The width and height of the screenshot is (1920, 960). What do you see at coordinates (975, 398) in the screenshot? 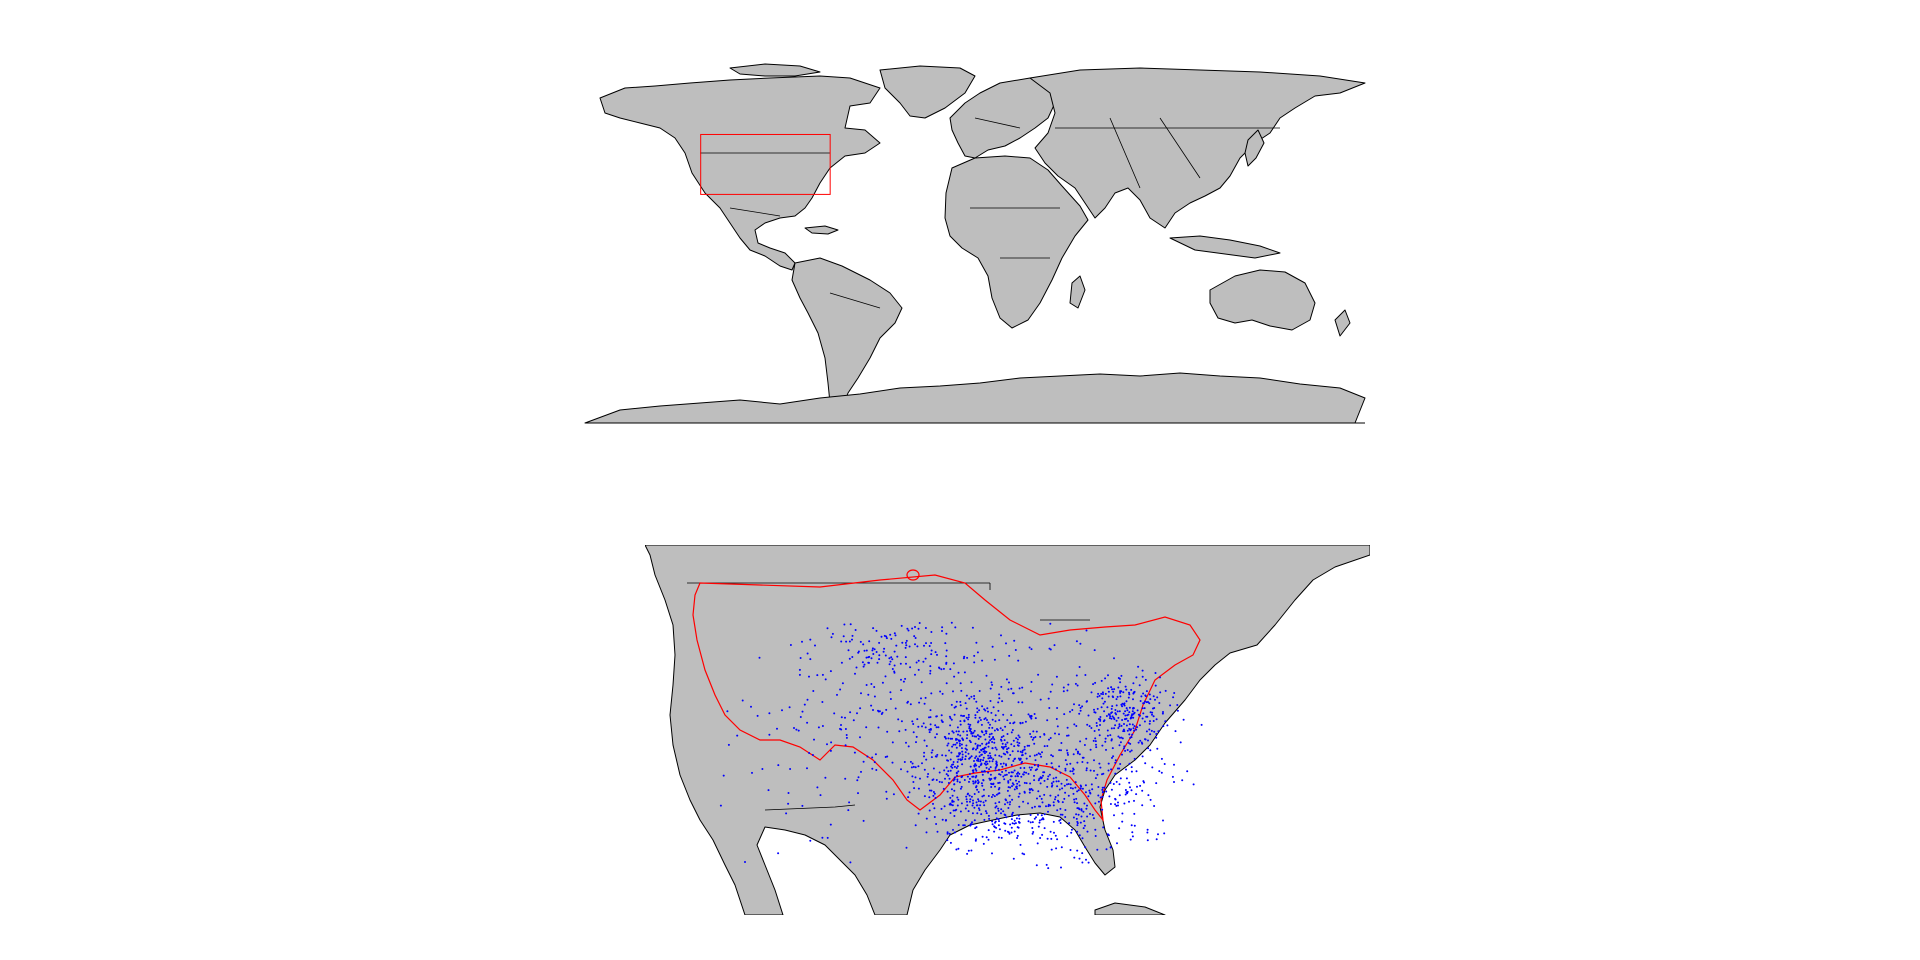
I see `antarctica-landmass` at bounding box center [975, 398].